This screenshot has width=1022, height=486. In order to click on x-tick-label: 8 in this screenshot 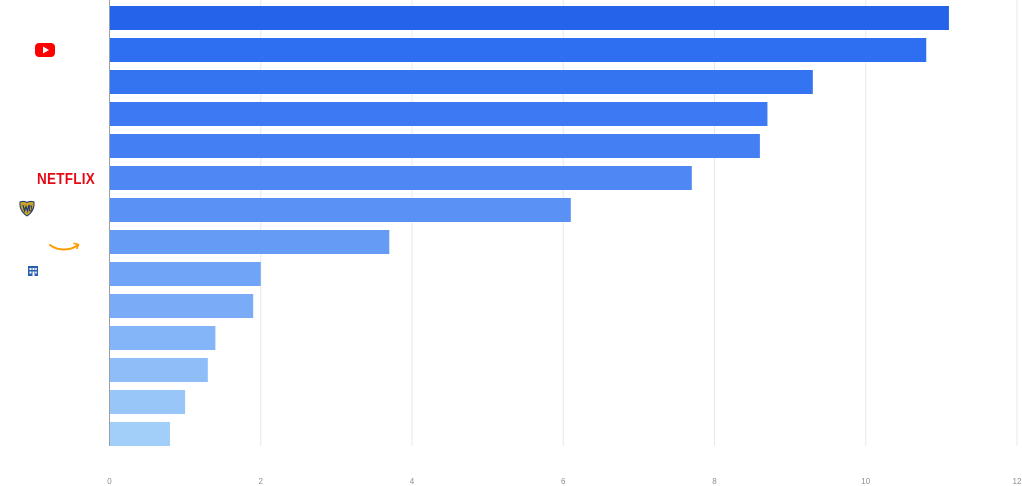, I will do `click(714, 481)`.